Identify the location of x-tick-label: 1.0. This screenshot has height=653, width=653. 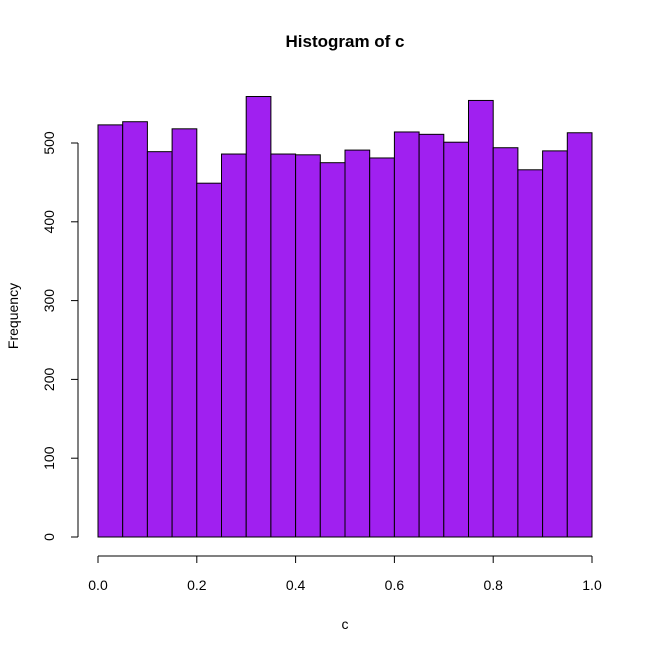
(592, 585).